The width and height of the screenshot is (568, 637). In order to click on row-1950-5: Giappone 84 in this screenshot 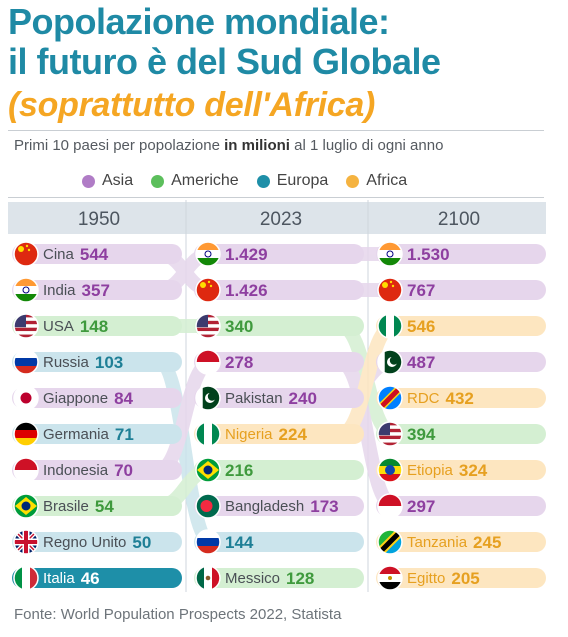, I will do `click(97, 398)`.